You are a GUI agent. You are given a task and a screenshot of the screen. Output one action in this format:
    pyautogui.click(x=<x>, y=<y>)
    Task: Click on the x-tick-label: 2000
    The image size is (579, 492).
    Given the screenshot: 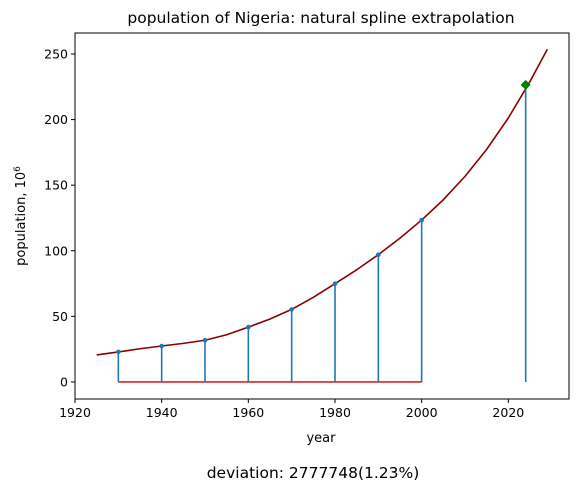 What is the action you would take?
    pyautogui.click(x=422, y=412)
    